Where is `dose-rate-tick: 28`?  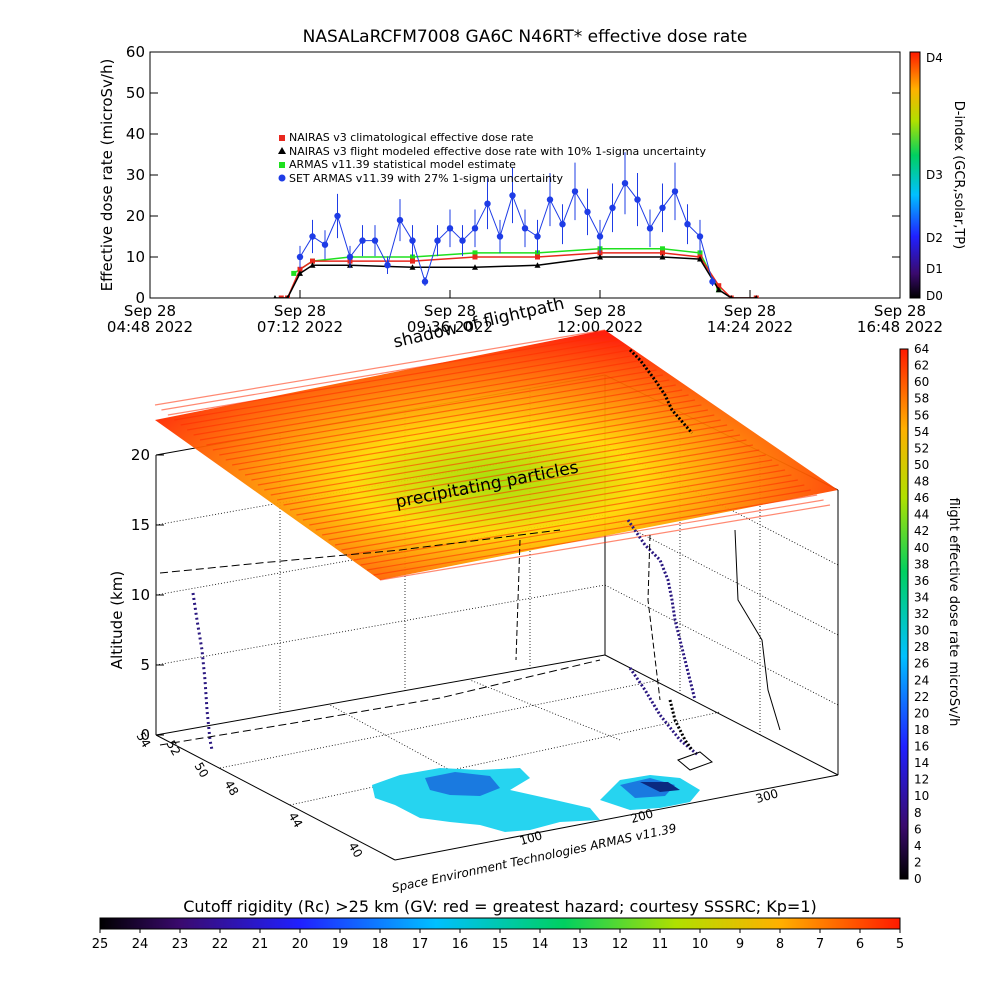
dose-rate-tick: 28 is located at coordinates (921, 647).